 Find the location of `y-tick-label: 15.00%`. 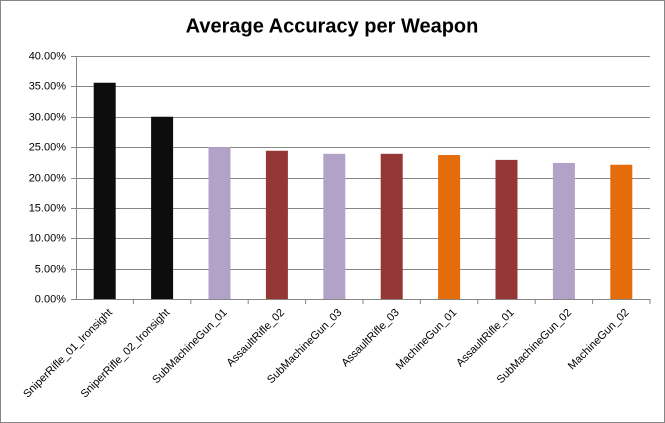

y-tick-label: 15.00% is located at coordinates (48, 208).